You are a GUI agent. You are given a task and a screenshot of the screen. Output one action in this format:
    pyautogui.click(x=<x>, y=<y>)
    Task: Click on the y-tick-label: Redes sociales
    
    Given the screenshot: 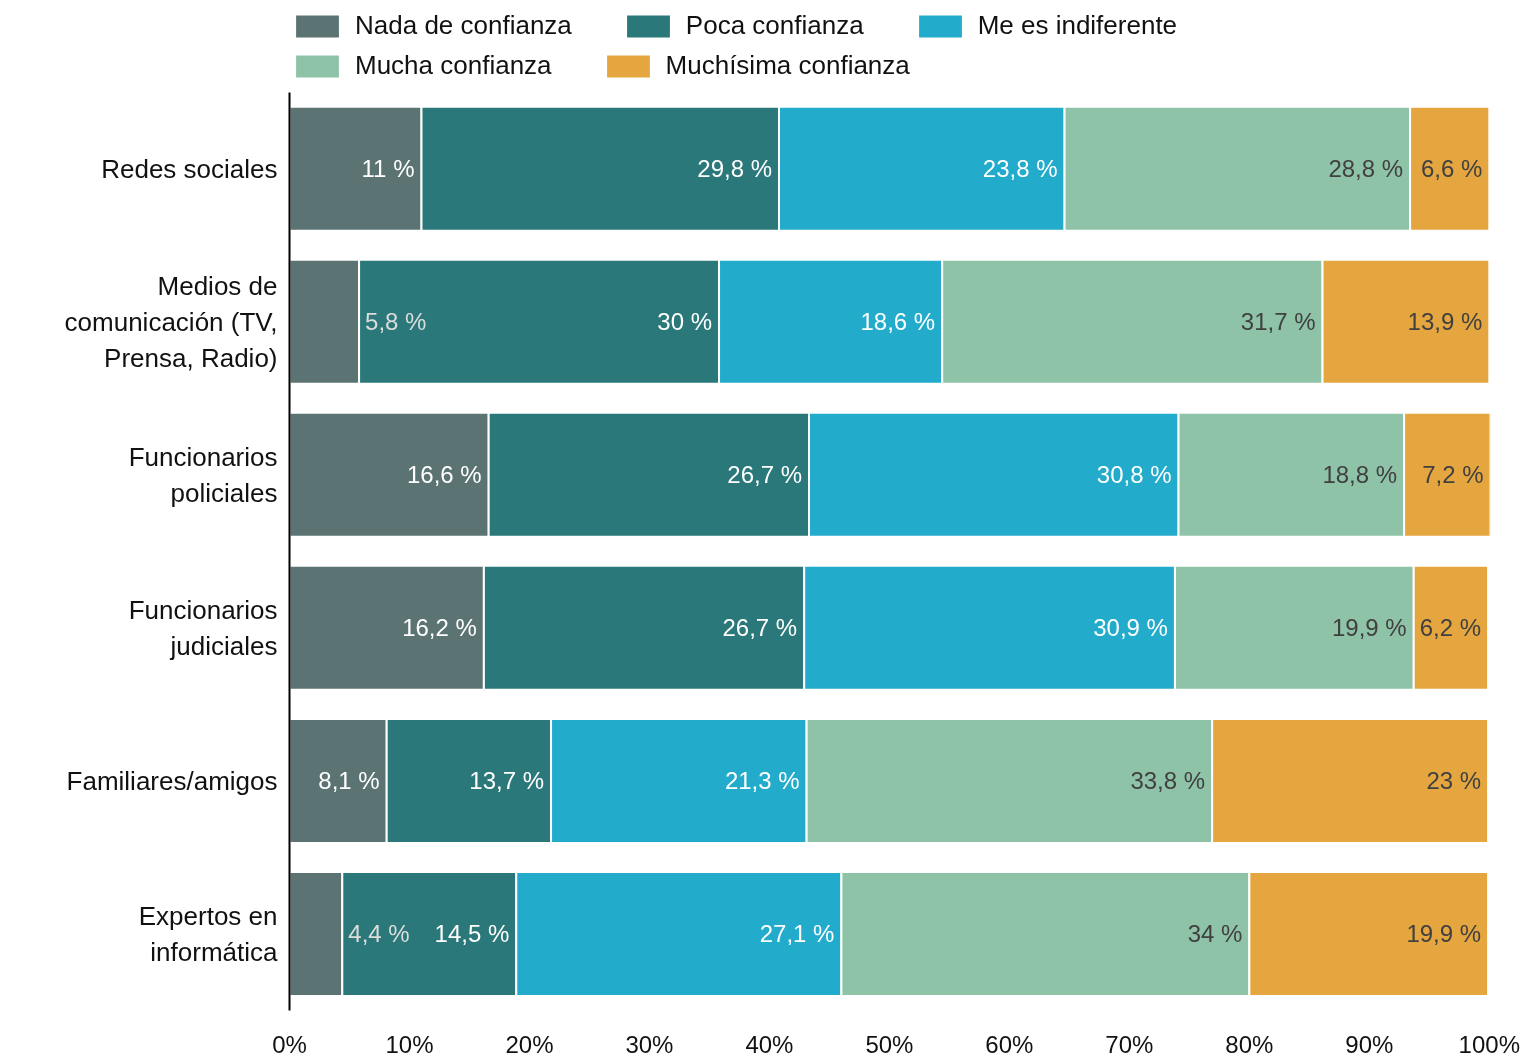 What is the action you would take?
    pyautogui.click(x=189, y=168)
    